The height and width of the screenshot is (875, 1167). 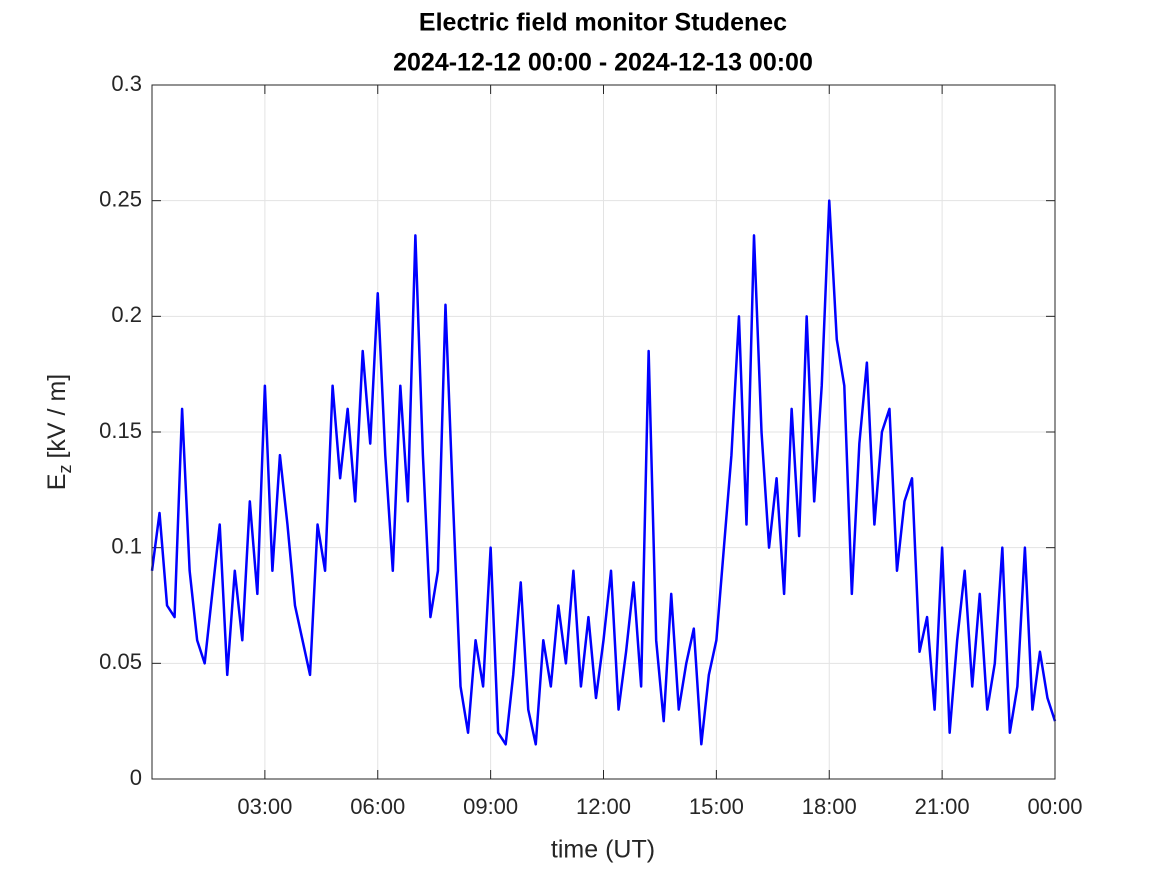 I want to click on y-tick-label: 0.25, so click(x=120, y=198).